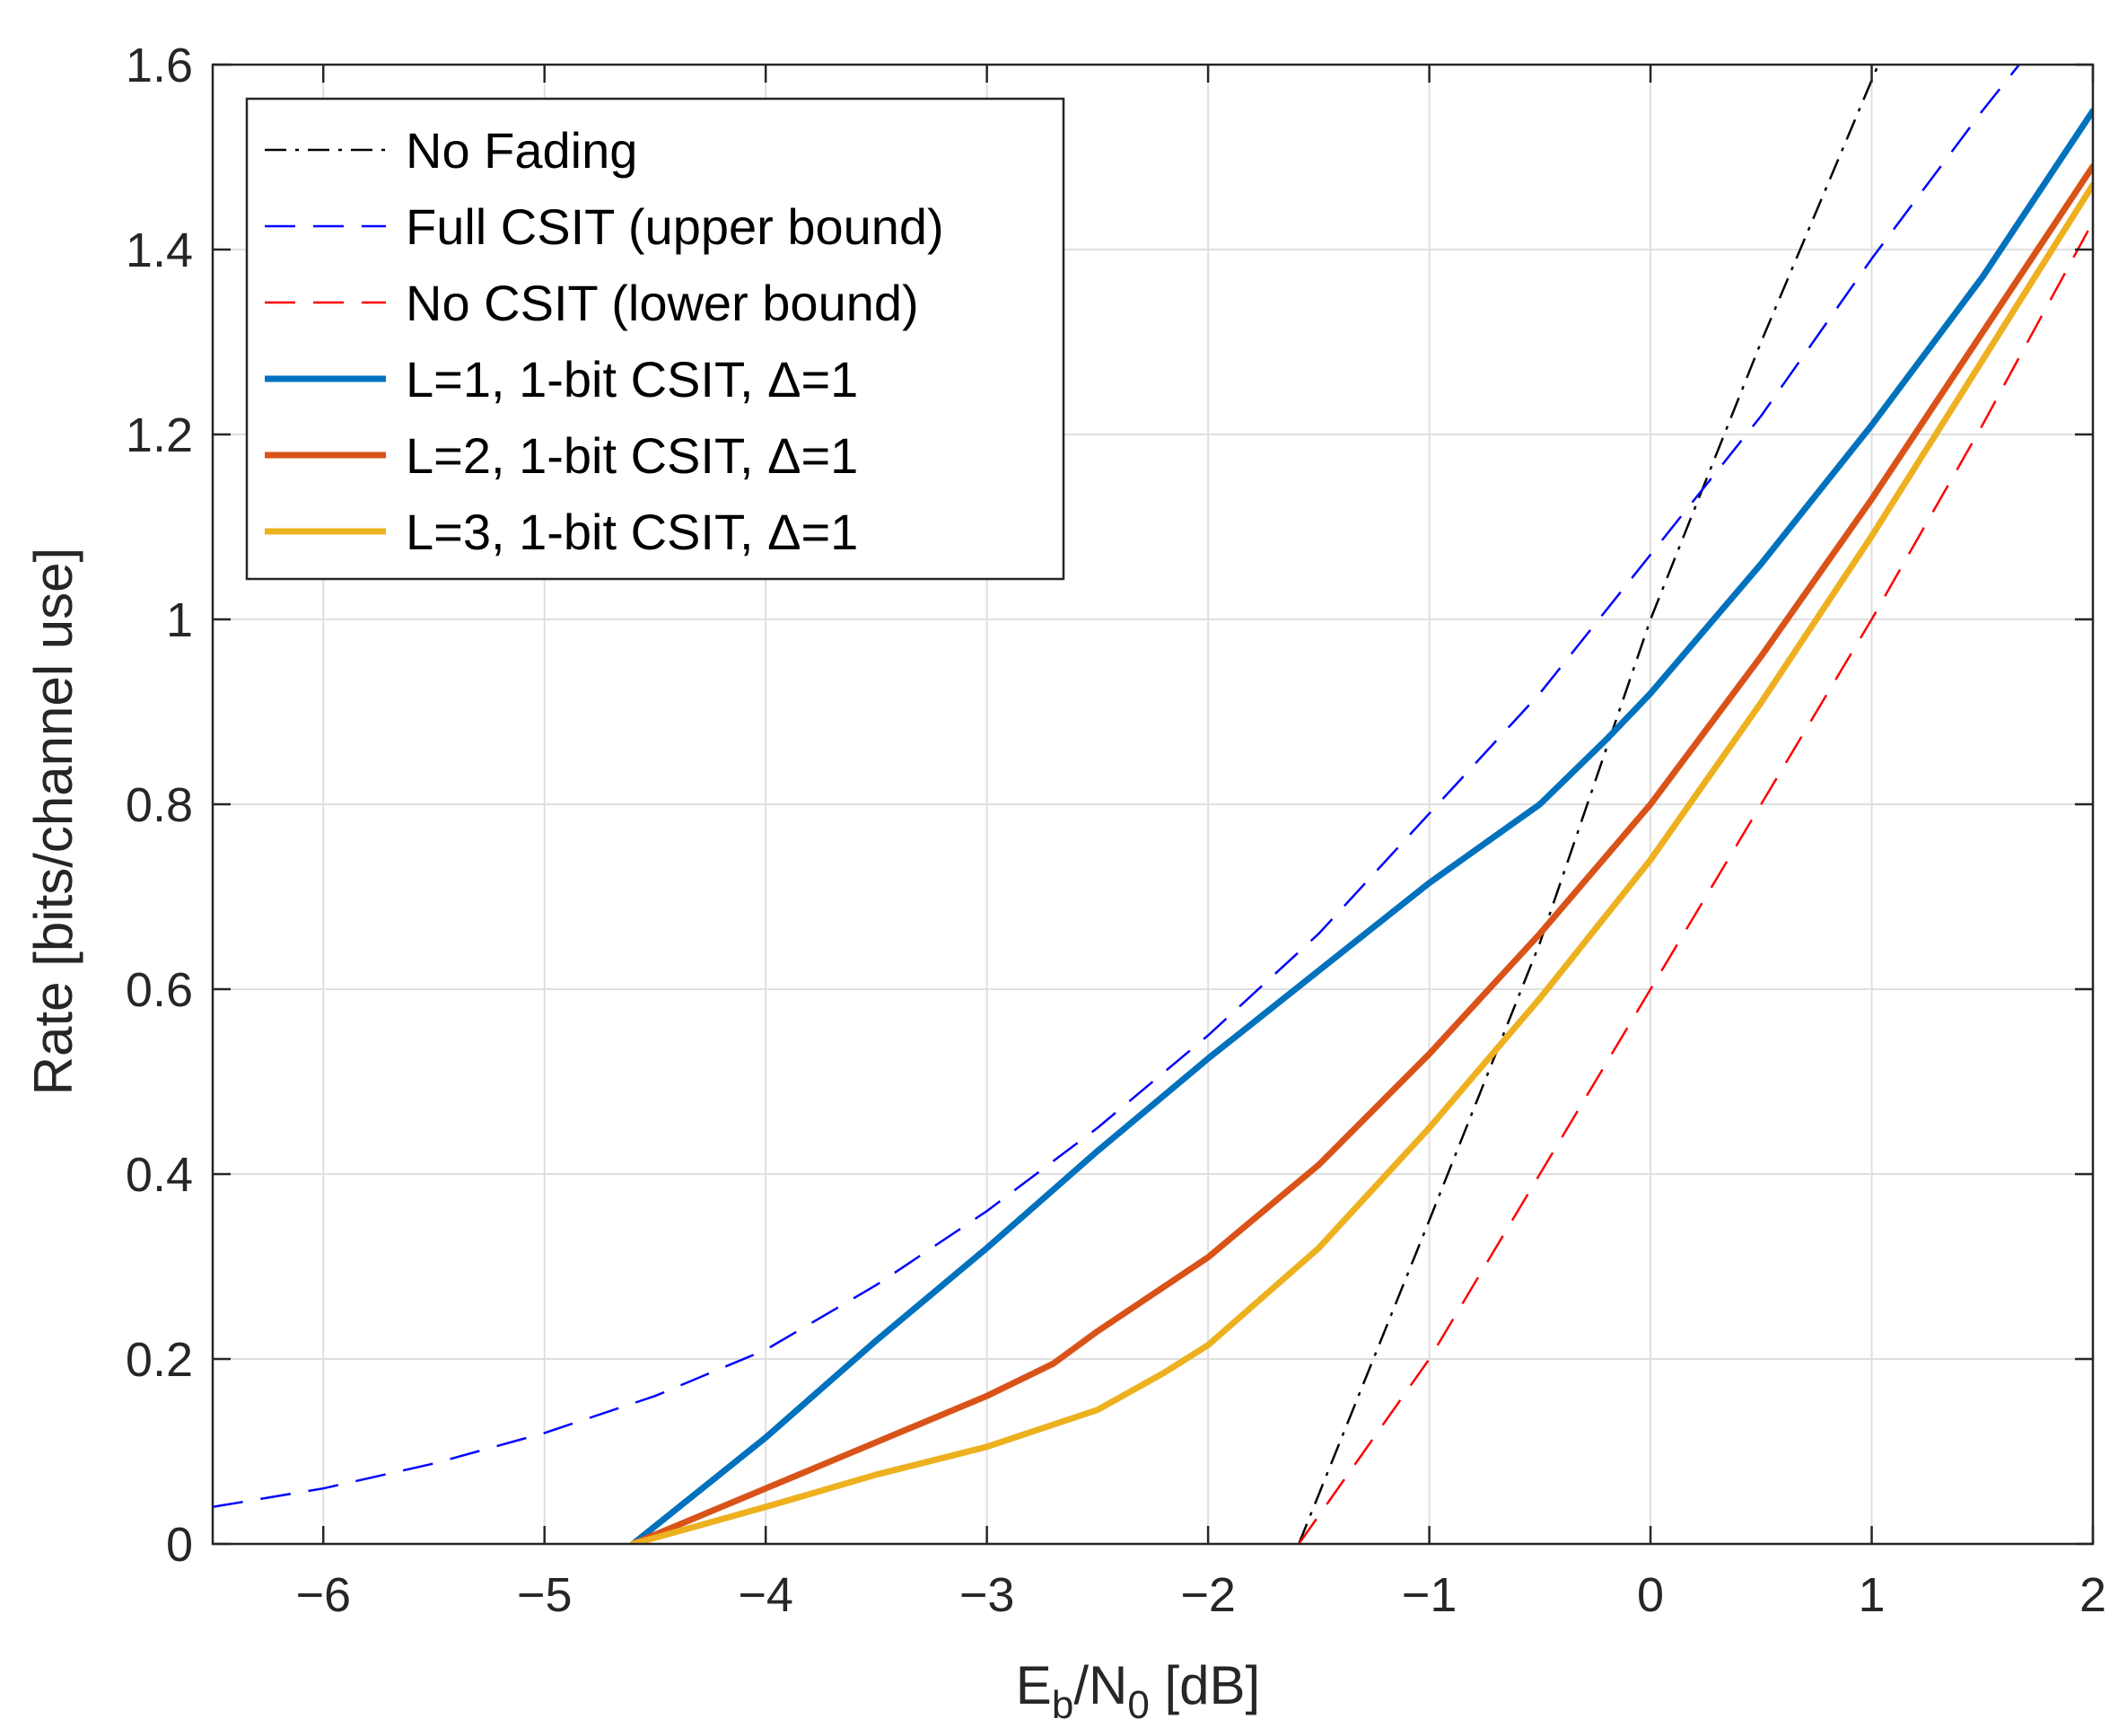  I want to click on y-axis-label: Rate [bits/channel use], so click(53, 822).